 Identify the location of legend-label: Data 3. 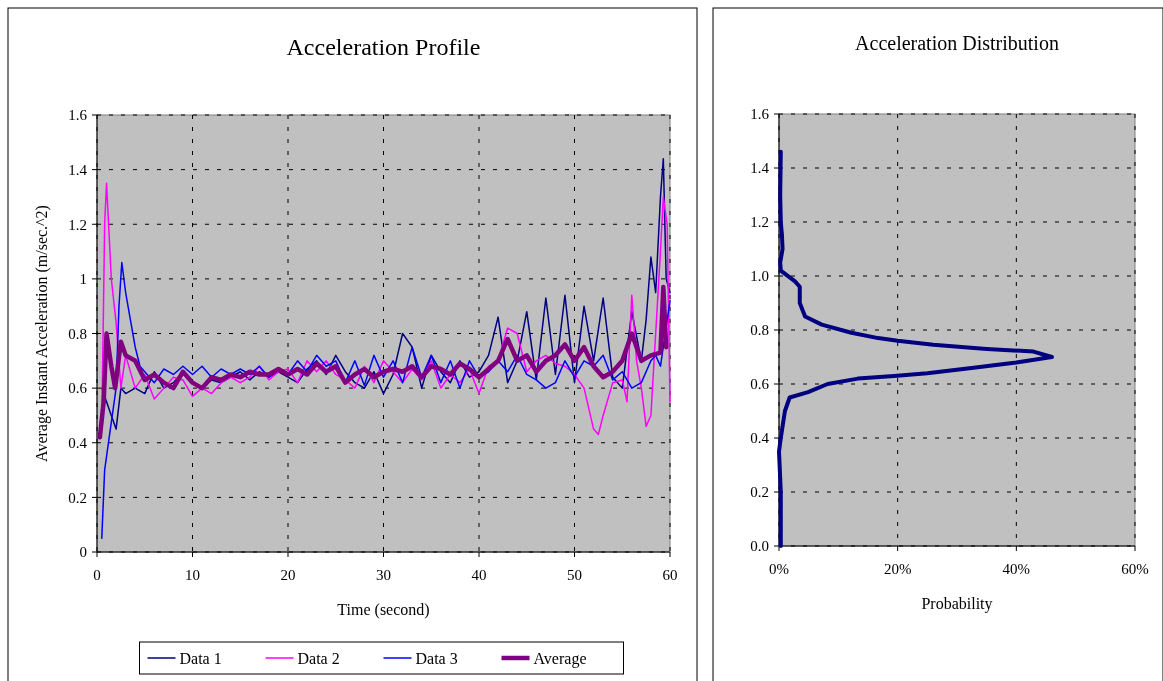
(436, 658).